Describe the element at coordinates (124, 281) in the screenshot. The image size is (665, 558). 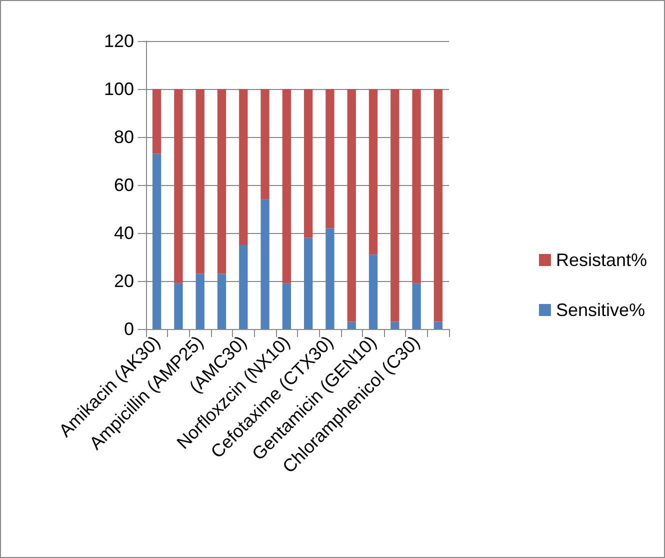
I see `y-tick-label: 20` at that location.